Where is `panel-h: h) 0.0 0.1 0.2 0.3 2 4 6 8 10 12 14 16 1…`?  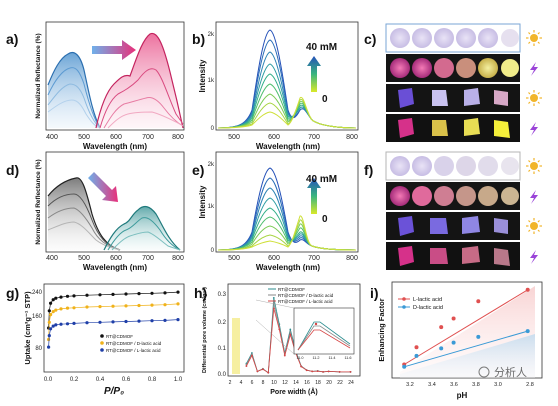 panel-h: h) 0.0 0.1 0.2 0.3 2 4 6 8 10 12 14 16 1… is located at coordinates (277, 339).